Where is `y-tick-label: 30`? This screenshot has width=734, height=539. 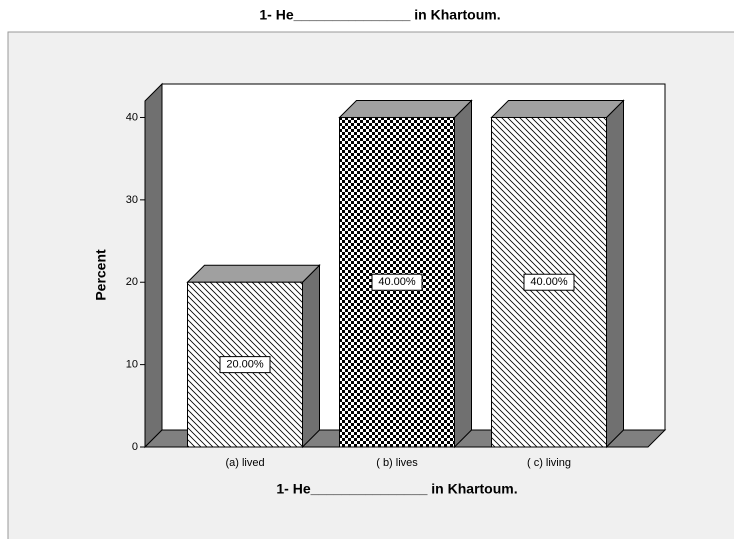
y-tick-label: 30 is located at coordinates (132, 200).